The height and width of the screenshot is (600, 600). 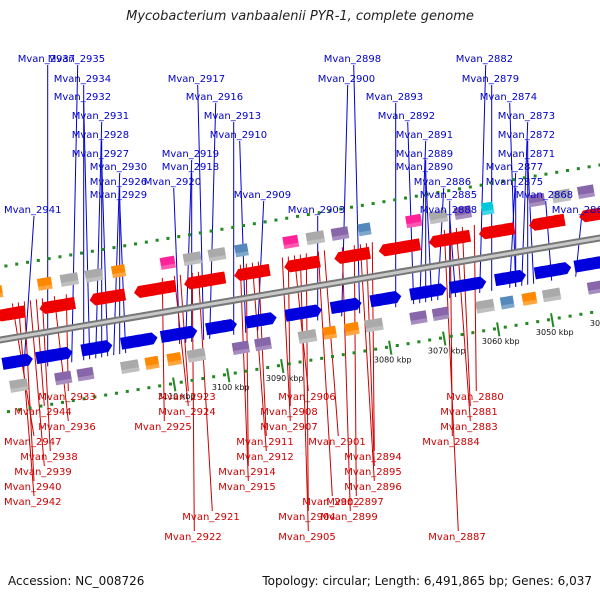 I want to click on top-gene-label: Mvan_2900, so click(x=346, y=79).